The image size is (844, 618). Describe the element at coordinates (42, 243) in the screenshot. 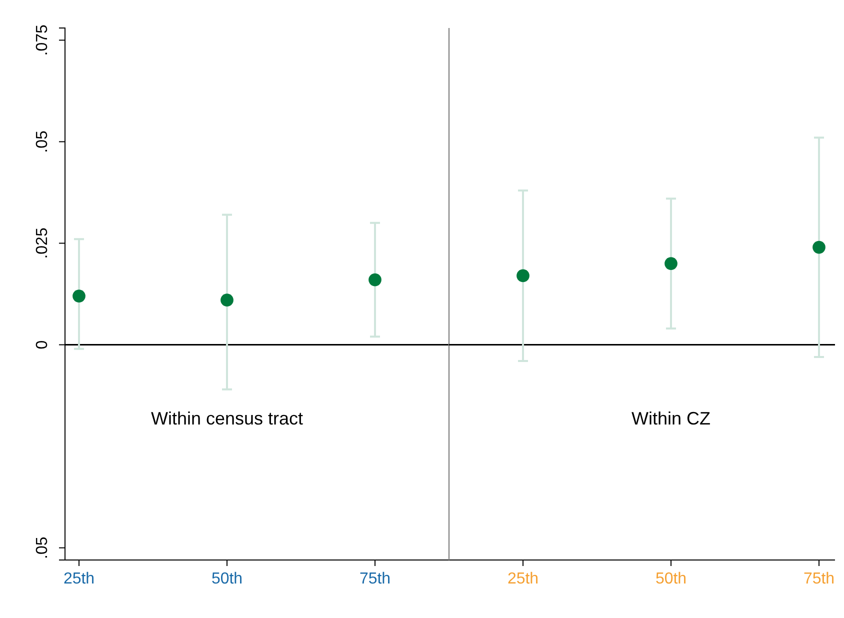

I see `y-tick-label: .025` at that location.